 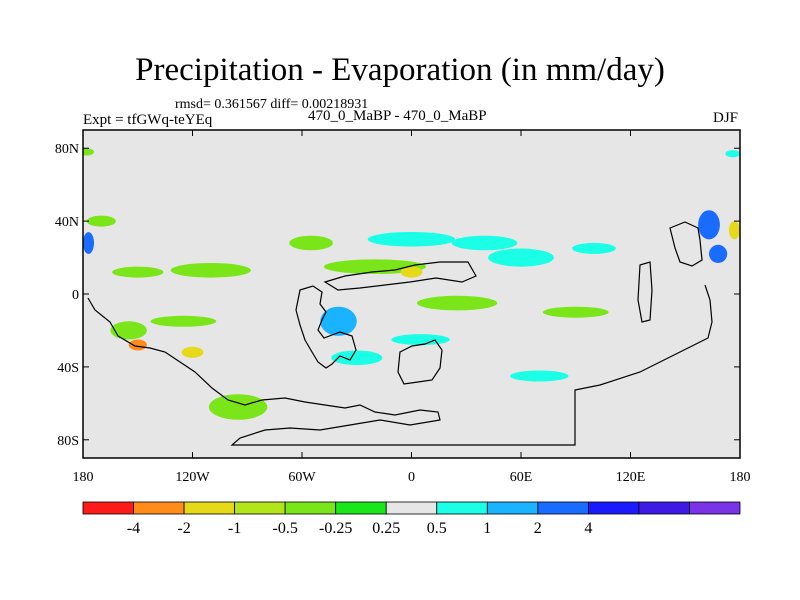 What do you see at coordinates (538, 528) in the screenshot?
I see `colorbar-label: 2` at bounding box center [538, 528].